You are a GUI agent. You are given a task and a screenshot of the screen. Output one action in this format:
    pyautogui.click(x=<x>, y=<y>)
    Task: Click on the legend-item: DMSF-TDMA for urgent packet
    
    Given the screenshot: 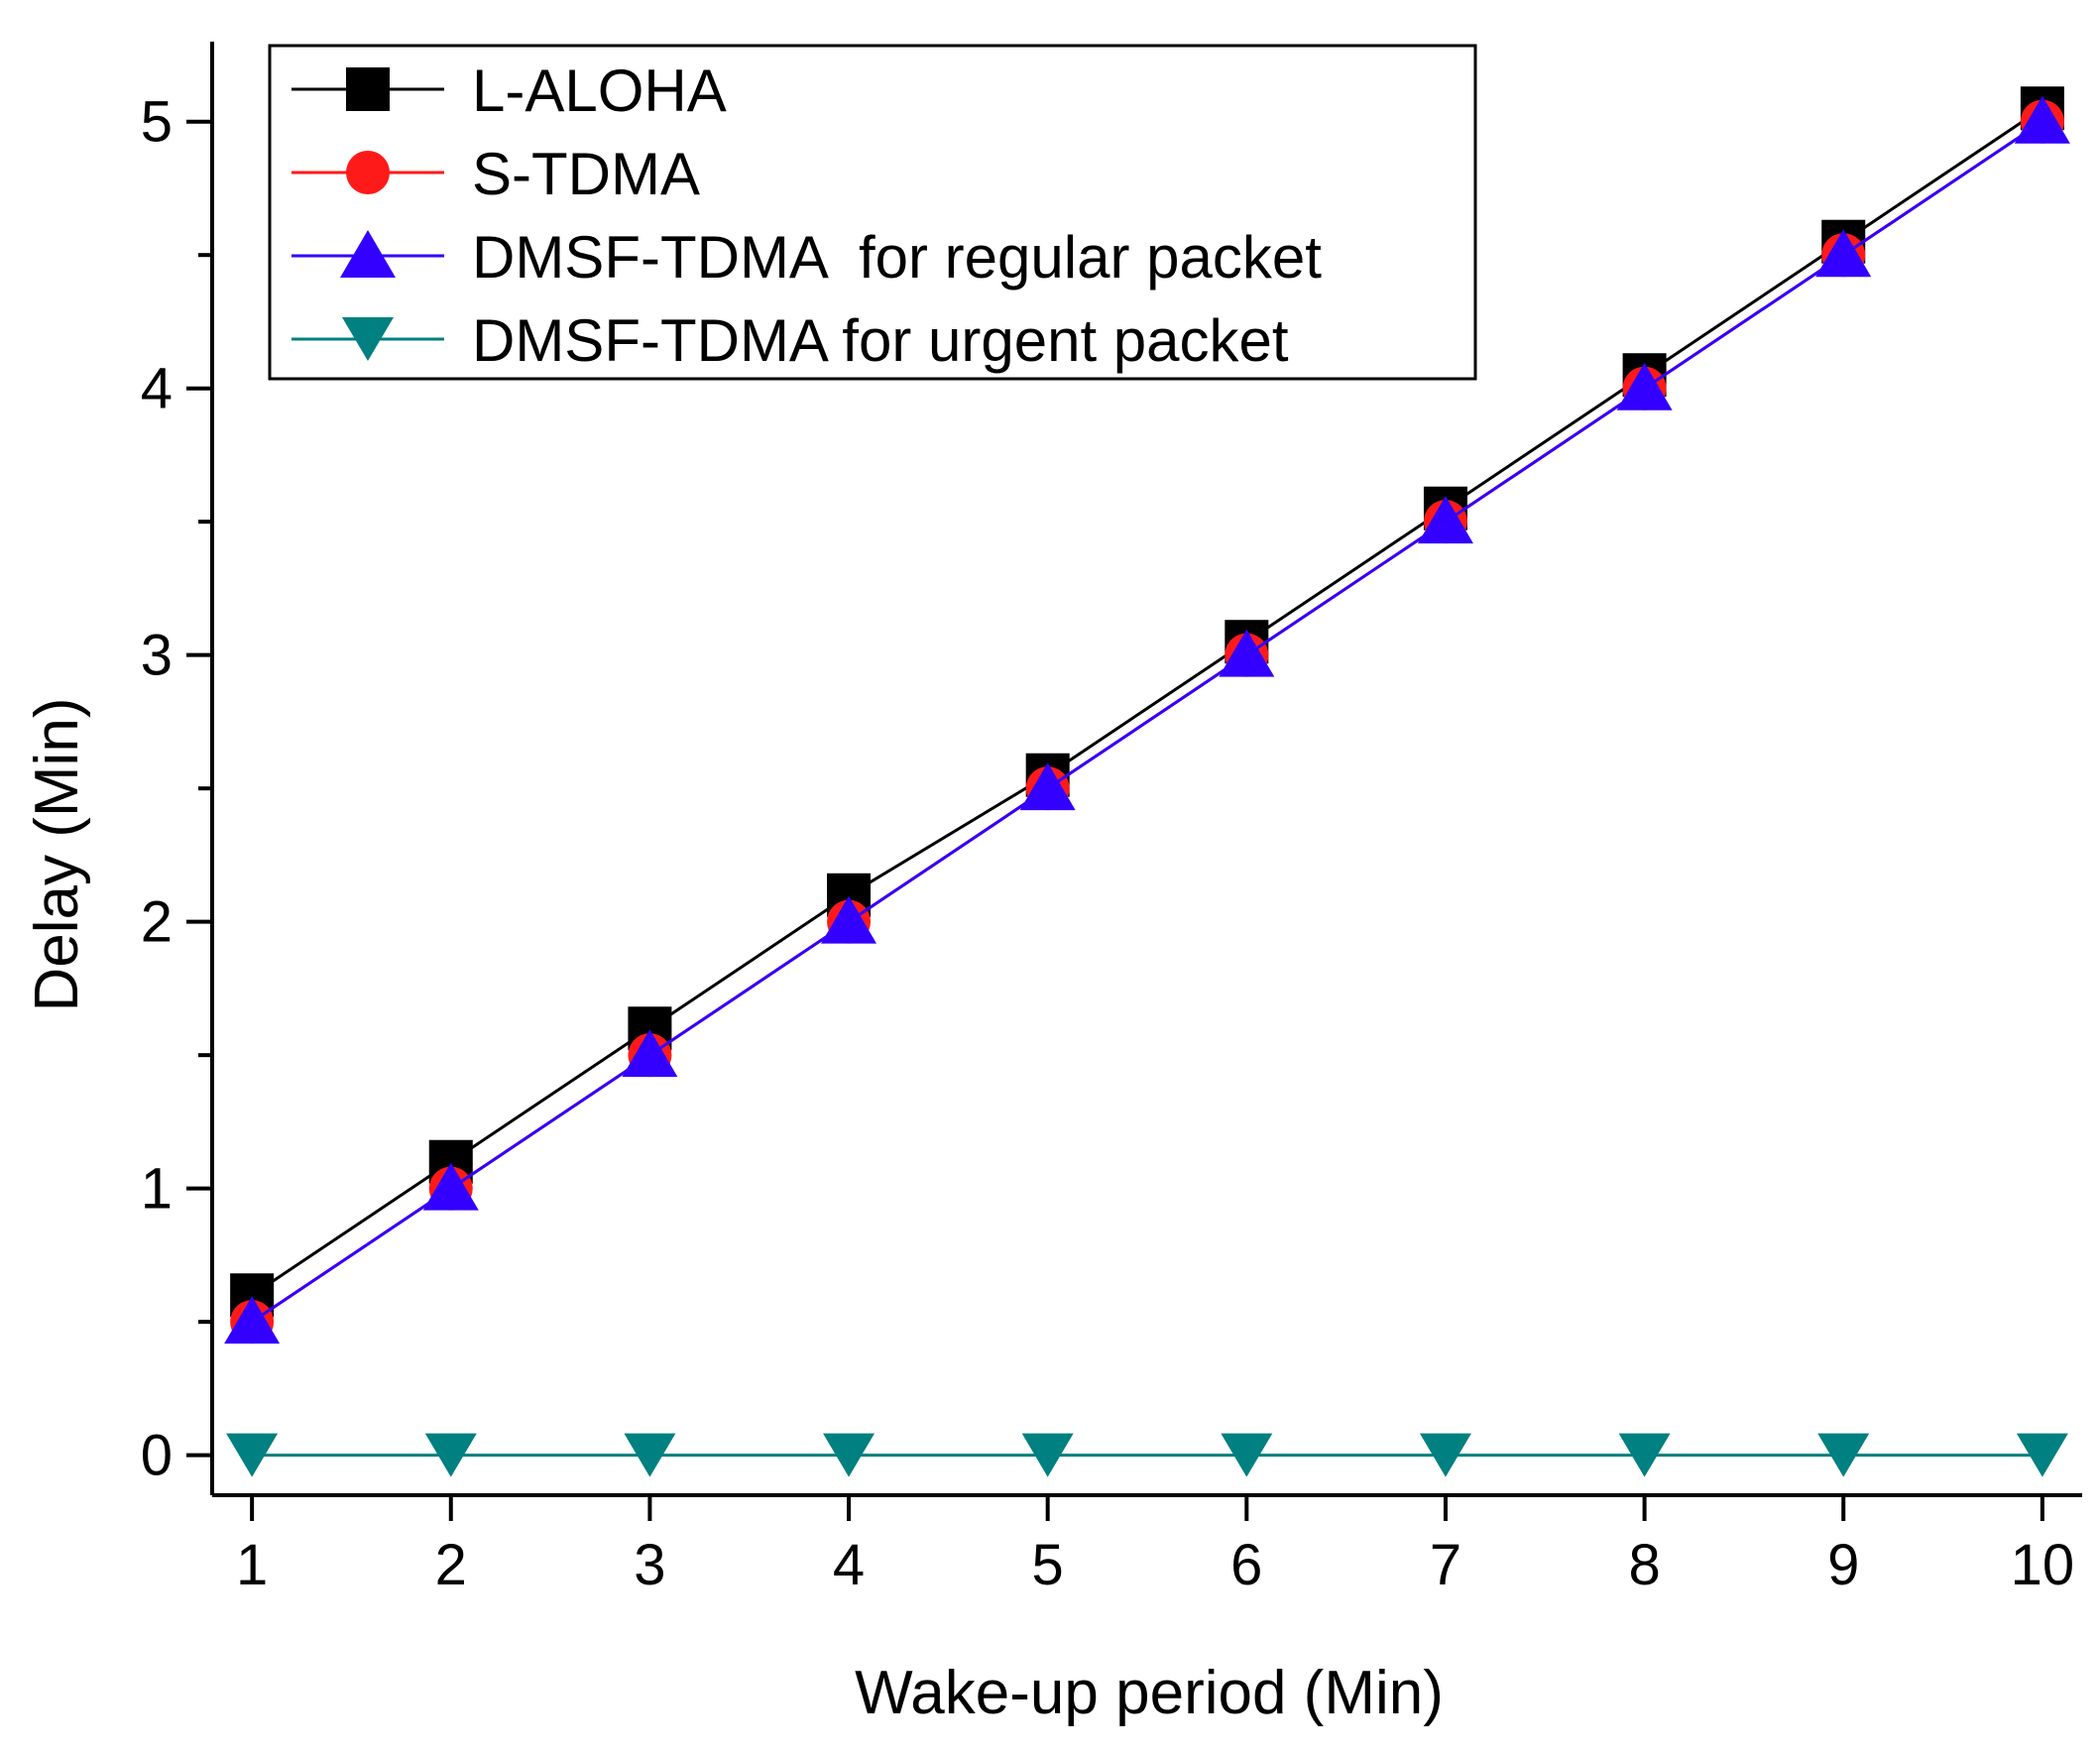 What is the action you would take?
    pyautogui.click(x=790, y=340)
    